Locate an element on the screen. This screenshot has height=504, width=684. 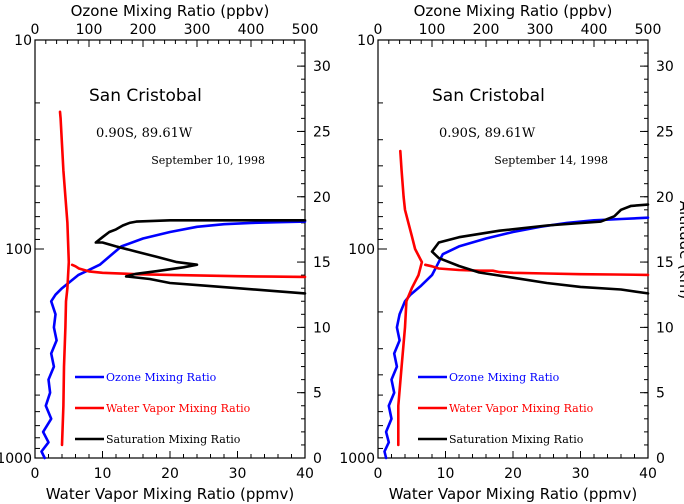
right-axis-title: Altitude (km) is located at coordinates (680, 250).